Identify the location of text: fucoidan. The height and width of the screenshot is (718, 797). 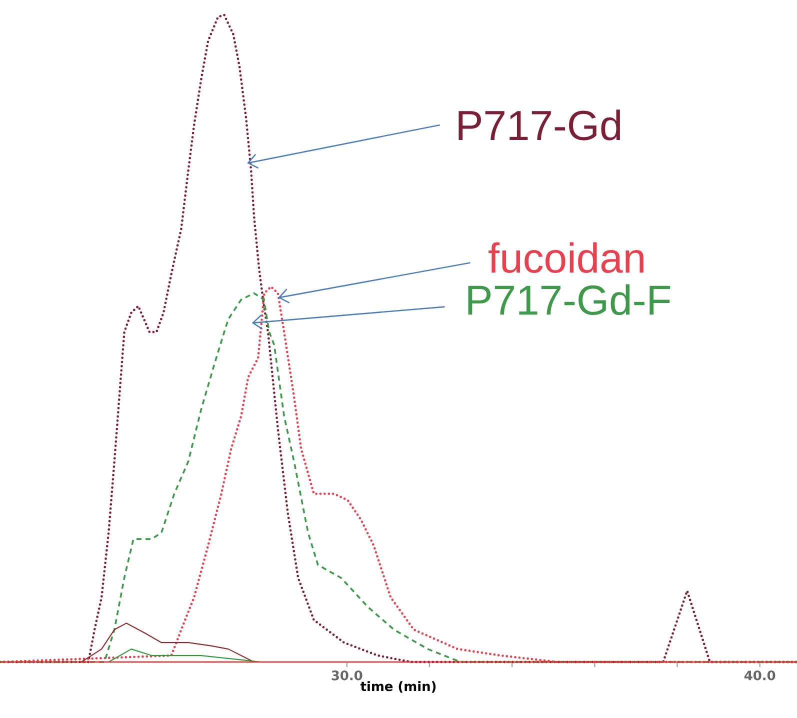
(566, 257).